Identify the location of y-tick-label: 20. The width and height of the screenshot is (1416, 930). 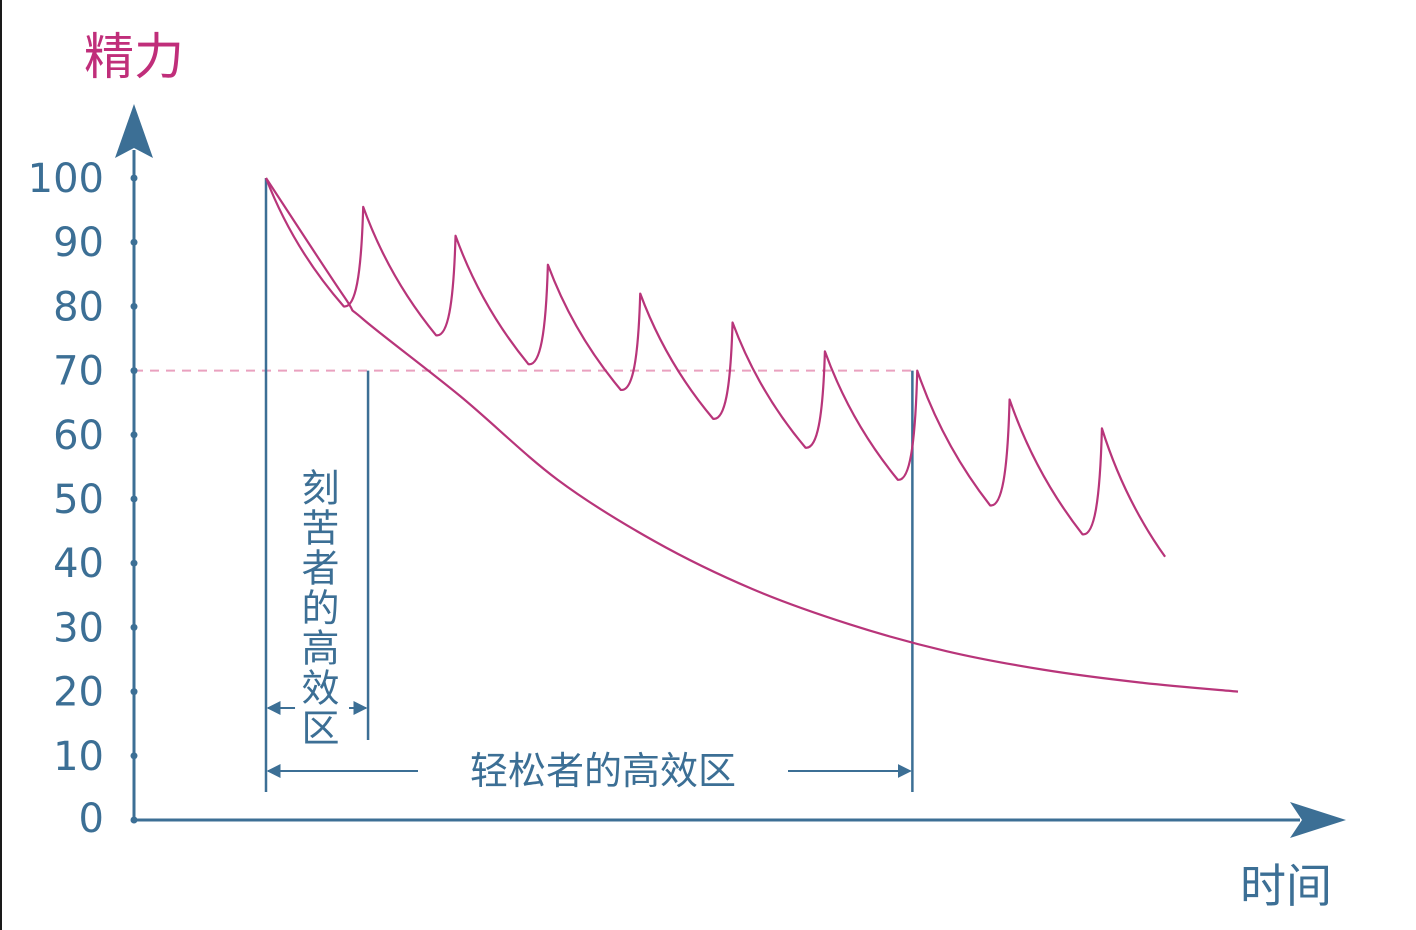
(78, 693).